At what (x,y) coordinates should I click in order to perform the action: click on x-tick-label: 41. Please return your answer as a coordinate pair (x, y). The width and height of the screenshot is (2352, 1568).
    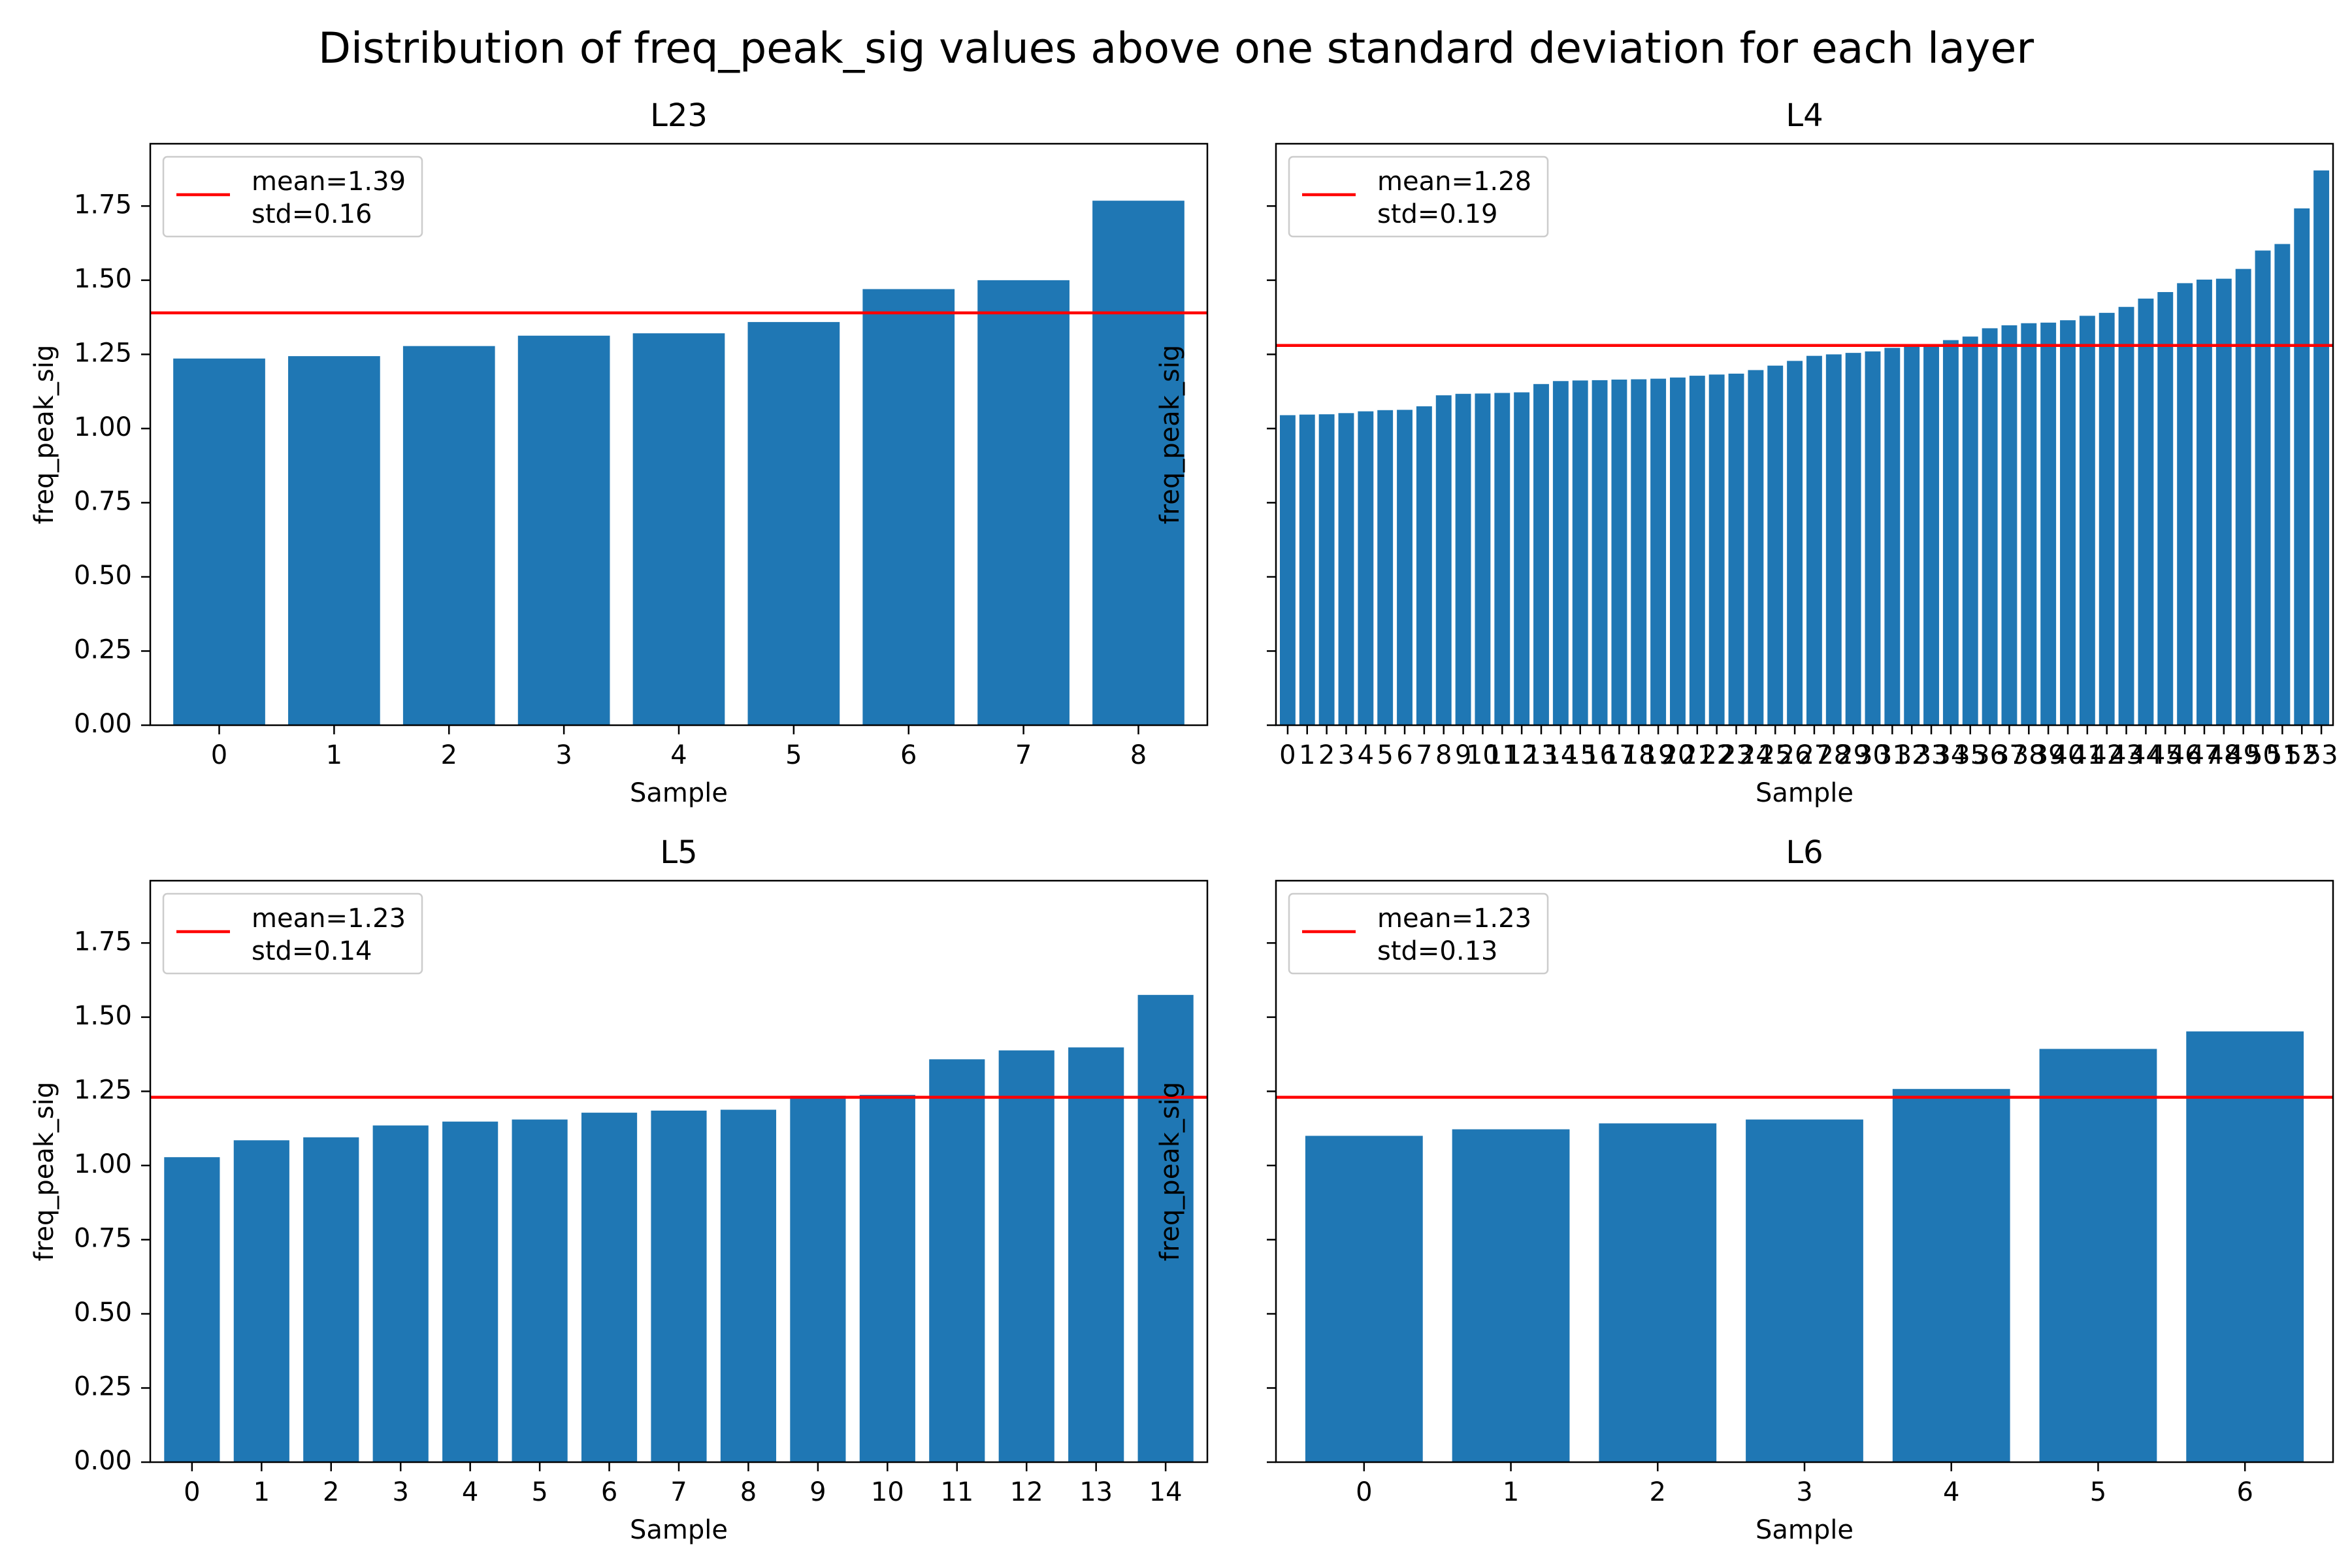
    Looking at the image, I should click on (2087, 755).